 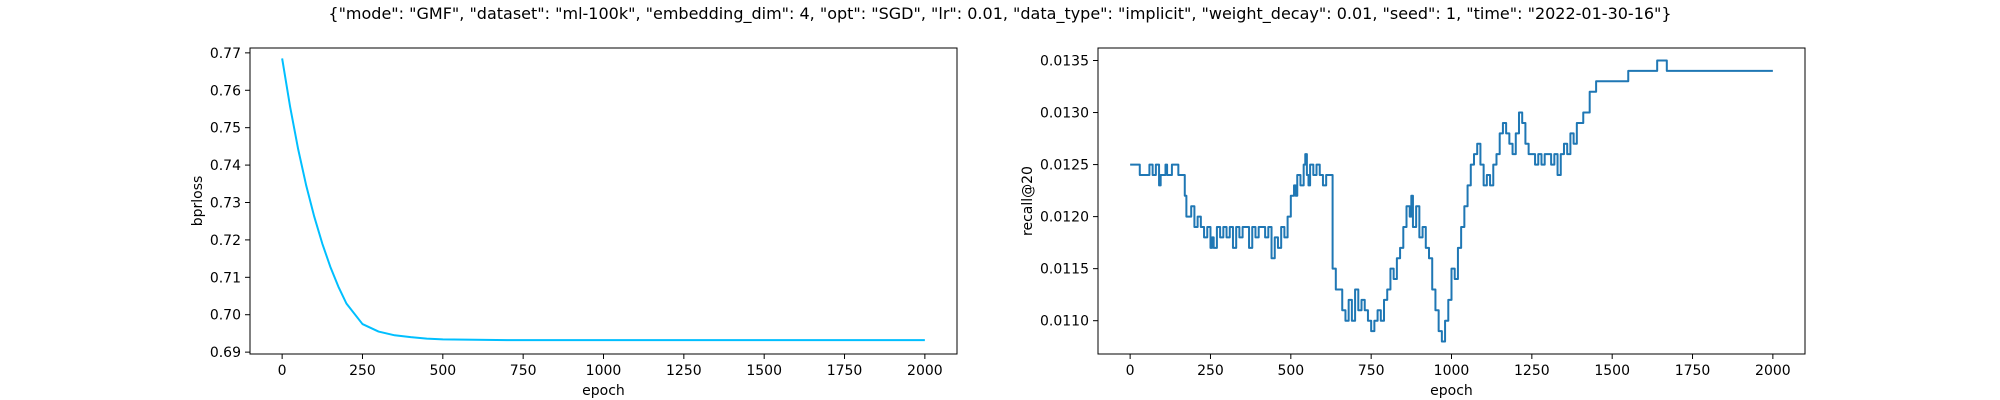 I want to click on bprloss-y-tick-label: 0.72, so click(x=225, y=241).